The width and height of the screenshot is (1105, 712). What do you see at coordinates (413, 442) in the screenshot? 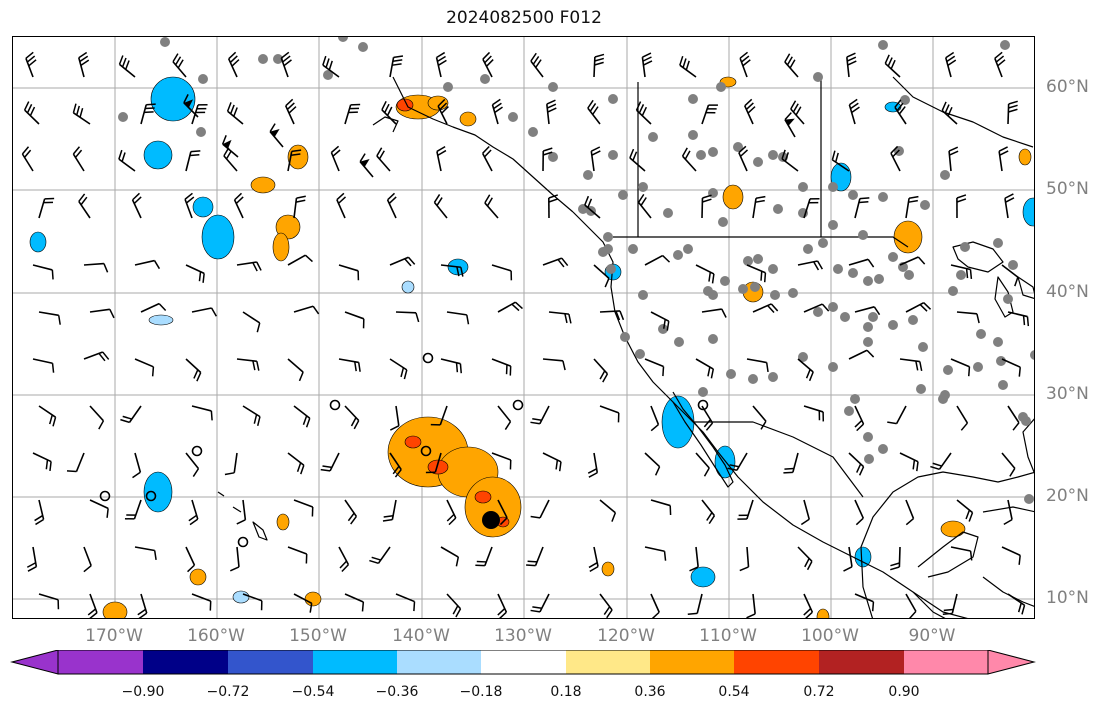
I see `positive-anomaly-core` at bounding box center [413, 442].